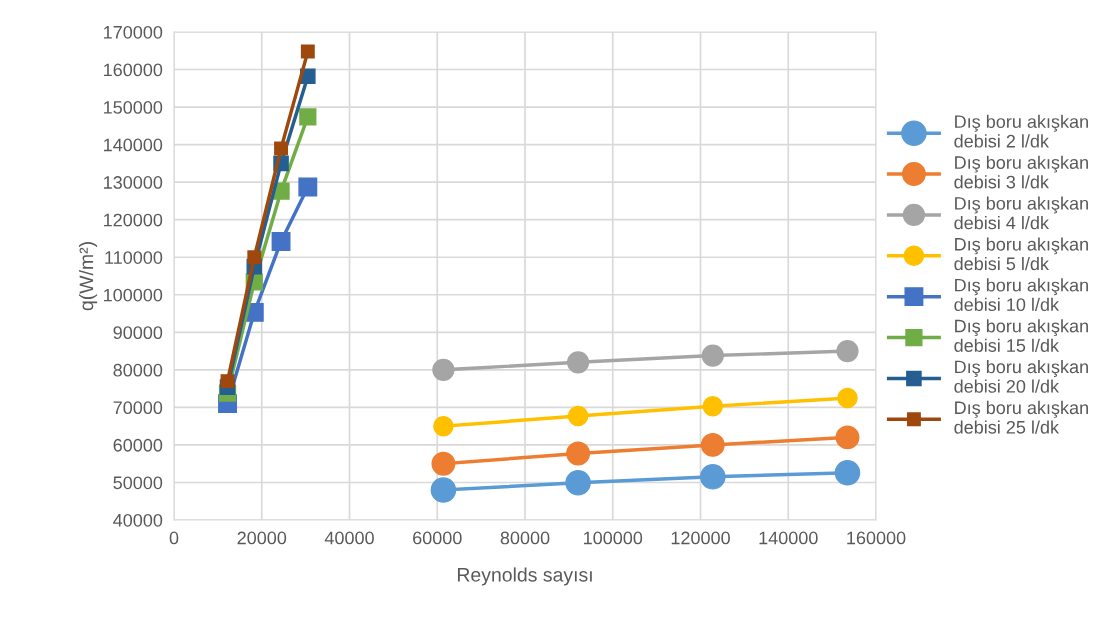 This screenshot has height=626, width=1105. I want to click on y-tick-label: 140000, so click(133, 145).